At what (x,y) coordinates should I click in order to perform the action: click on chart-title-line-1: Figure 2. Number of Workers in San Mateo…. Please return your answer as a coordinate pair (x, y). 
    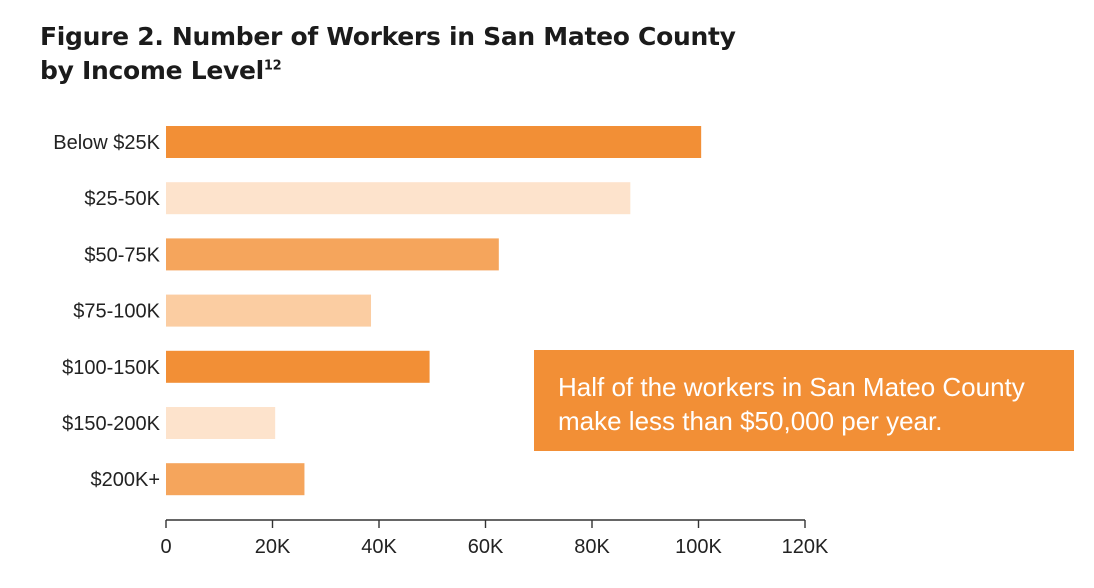
    Looking at the image, I should click on (388, 36).